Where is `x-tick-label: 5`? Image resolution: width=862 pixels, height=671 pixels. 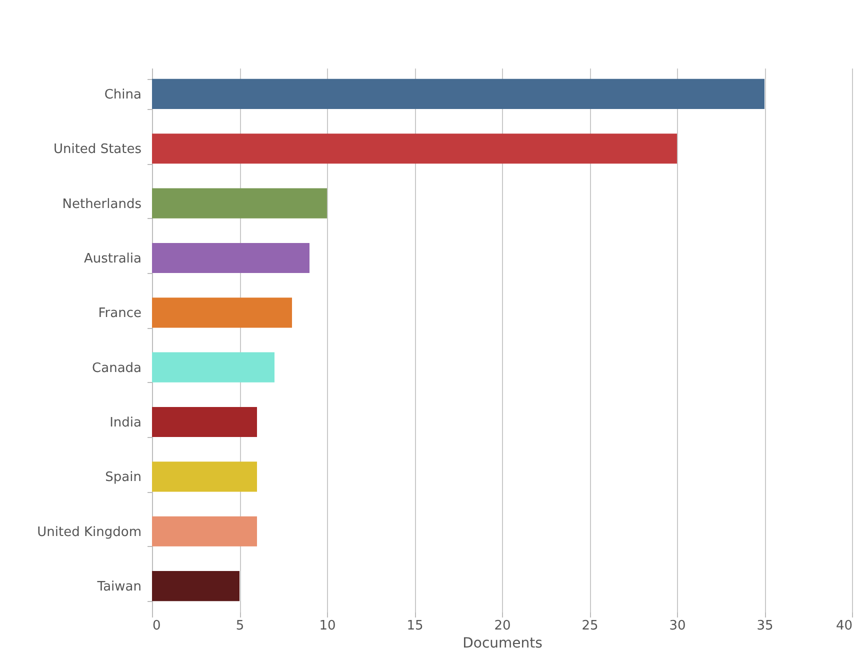 x-tick-label: 5 is located at coordinates (240, 626).